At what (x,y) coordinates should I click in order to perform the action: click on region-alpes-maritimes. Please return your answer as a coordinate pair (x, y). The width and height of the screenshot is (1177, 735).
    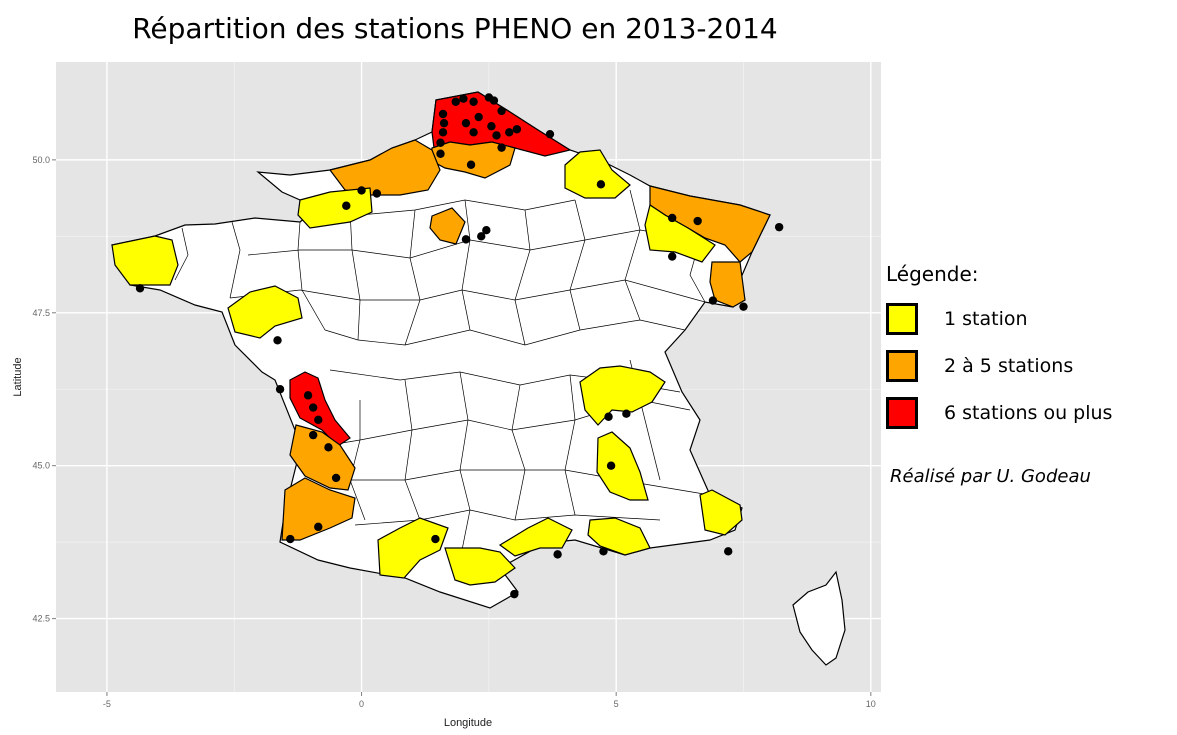
    Looking at the image, I should click on (721, 512).